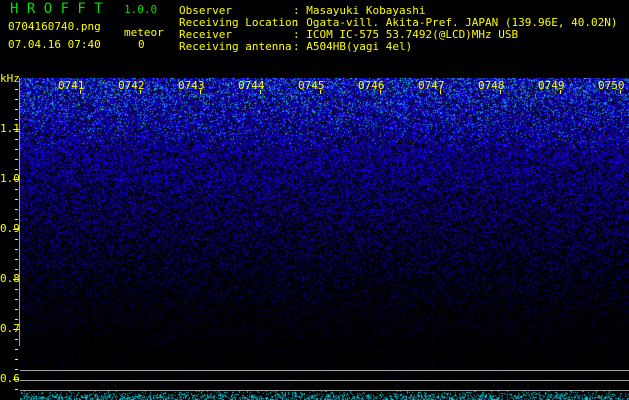  What do you see at coordinates (205, 34) in the screenshot?
I see `receiver-label: Receiver` at bounding box center [205, 34].